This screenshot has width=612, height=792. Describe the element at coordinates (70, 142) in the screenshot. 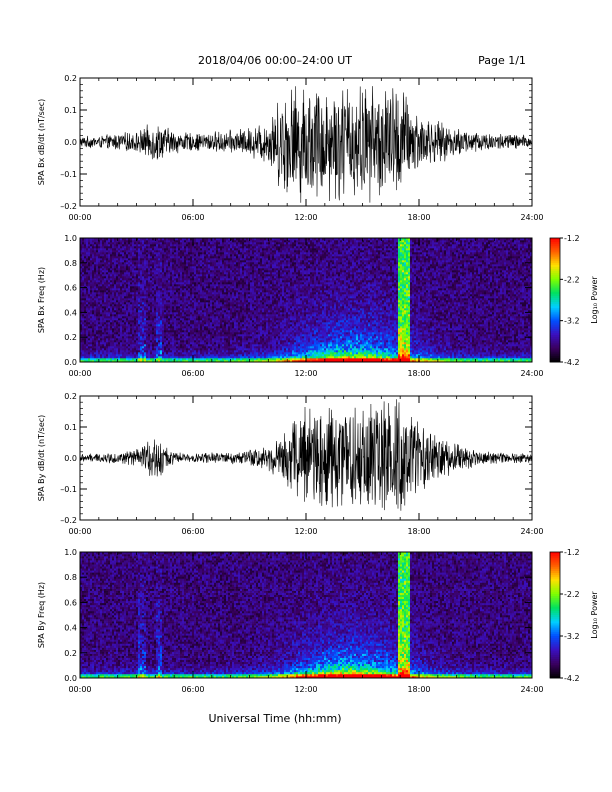

I see `y-tick-label: 0.0` at that location.